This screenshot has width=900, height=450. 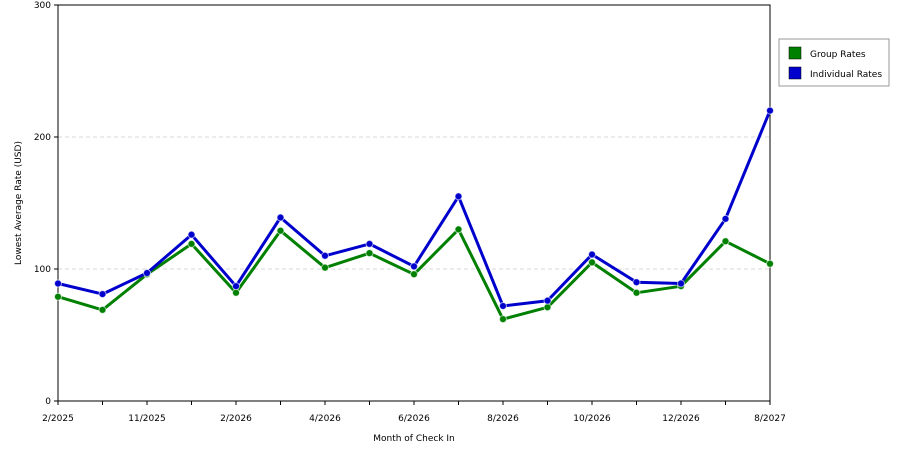 What do you see at coordinates (58, 419) in the screenshot?
I see `x-tick-label: 2/2025` at bounding box center [58, 419].